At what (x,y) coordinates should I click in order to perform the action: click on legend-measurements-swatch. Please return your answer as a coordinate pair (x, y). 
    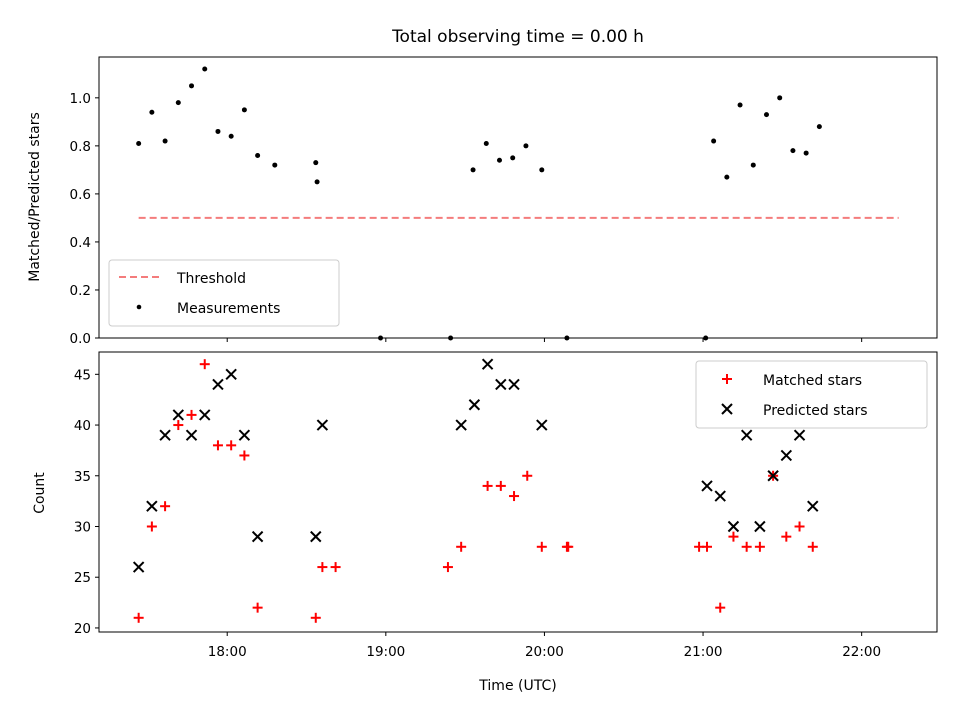
    Looking at the image, I should click on (139, 307).